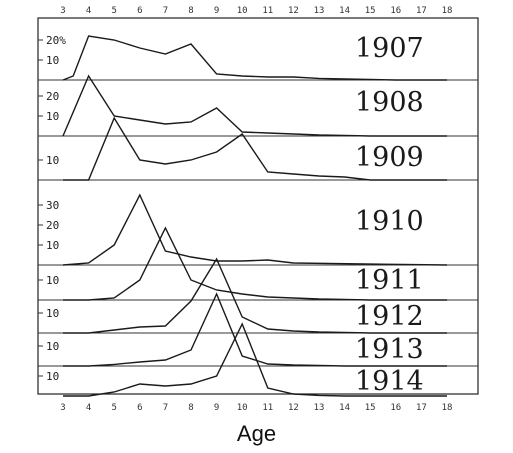  Describe the element at coordinates (389, 280) in the screenshot. I see `panel-year-label: 1911` at that location.